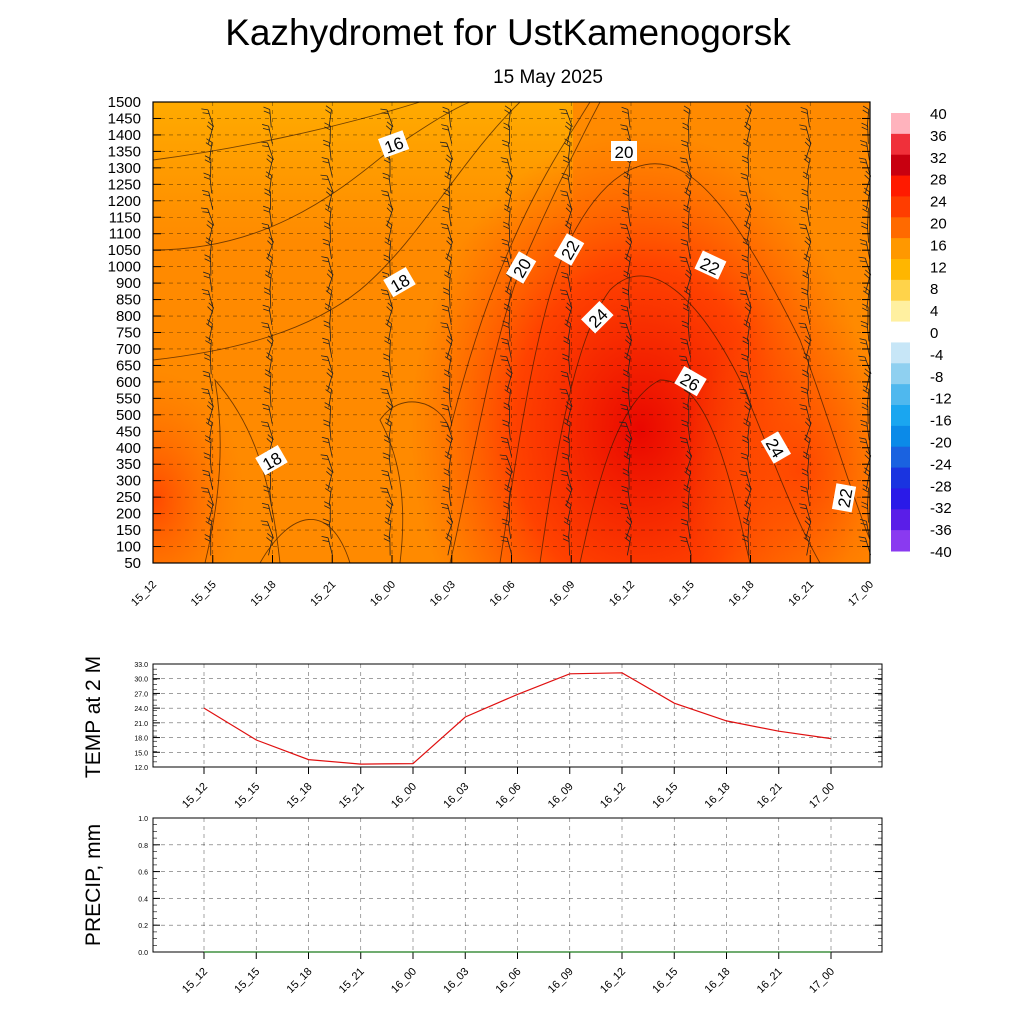 The height and width of the screenshot is (1029, 1024). I want to click on colorbar-tick-label: -4, so click(936, 355).